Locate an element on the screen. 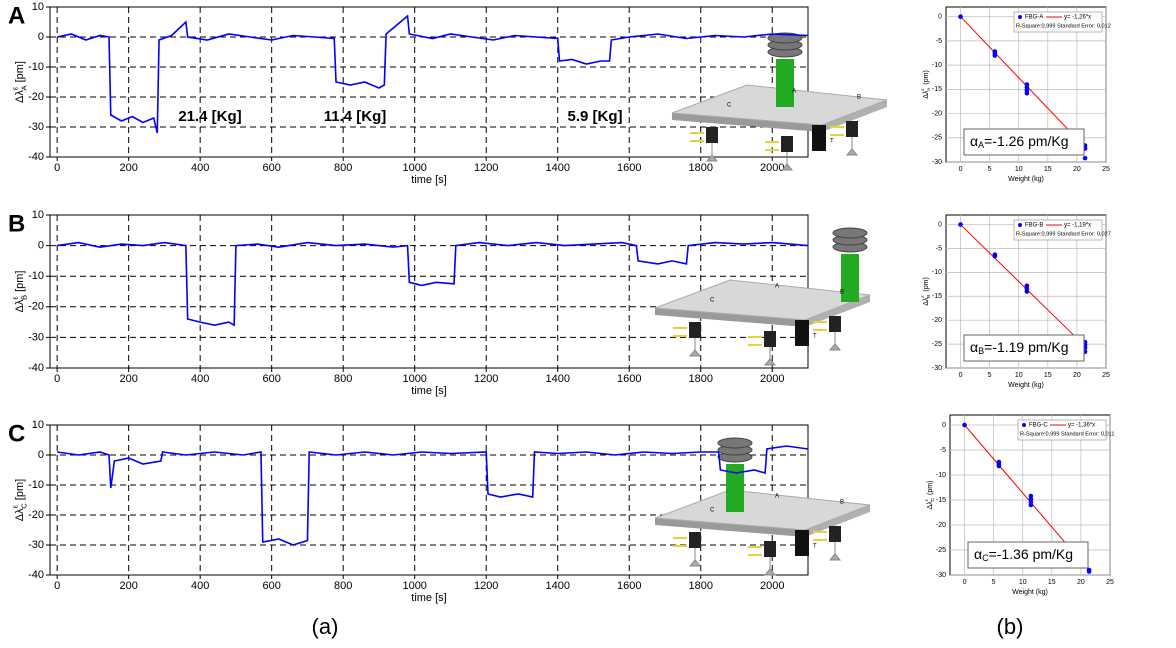 This screenshot has height=648, width=1176. y-axis-label: ΔλεC [pm] is located at coordinates (20, 500).